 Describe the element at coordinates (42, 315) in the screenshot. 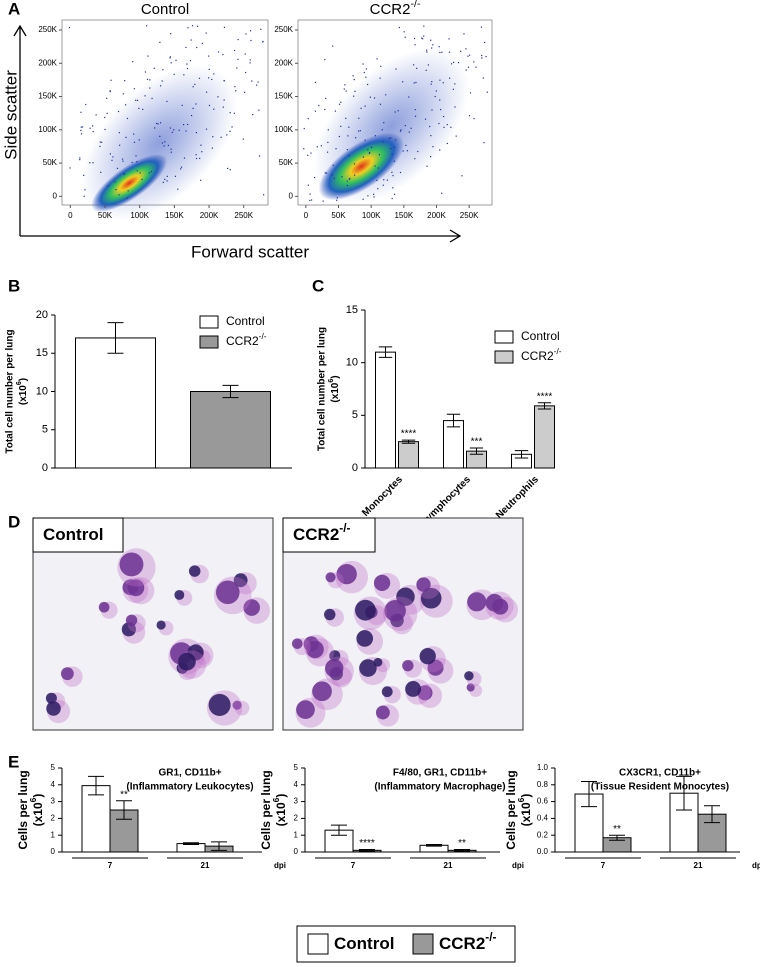

I see `y-tick-label: 20` at that location.